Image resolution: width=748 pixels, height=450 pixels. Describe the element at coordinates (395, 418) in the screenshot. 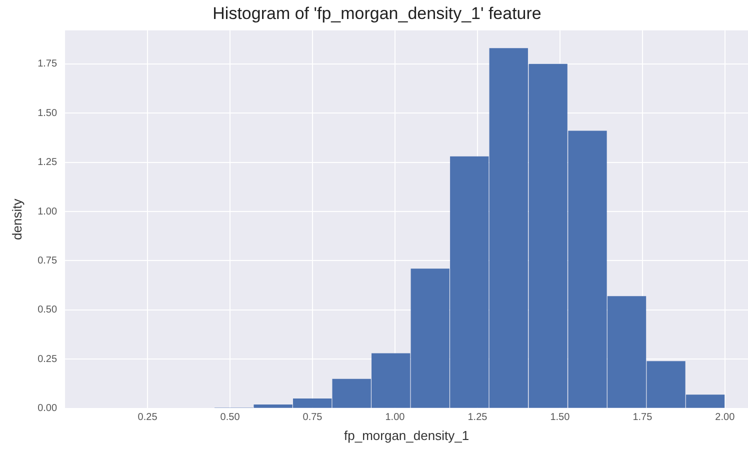

I see `x-tick-label: 1.00` at that location.